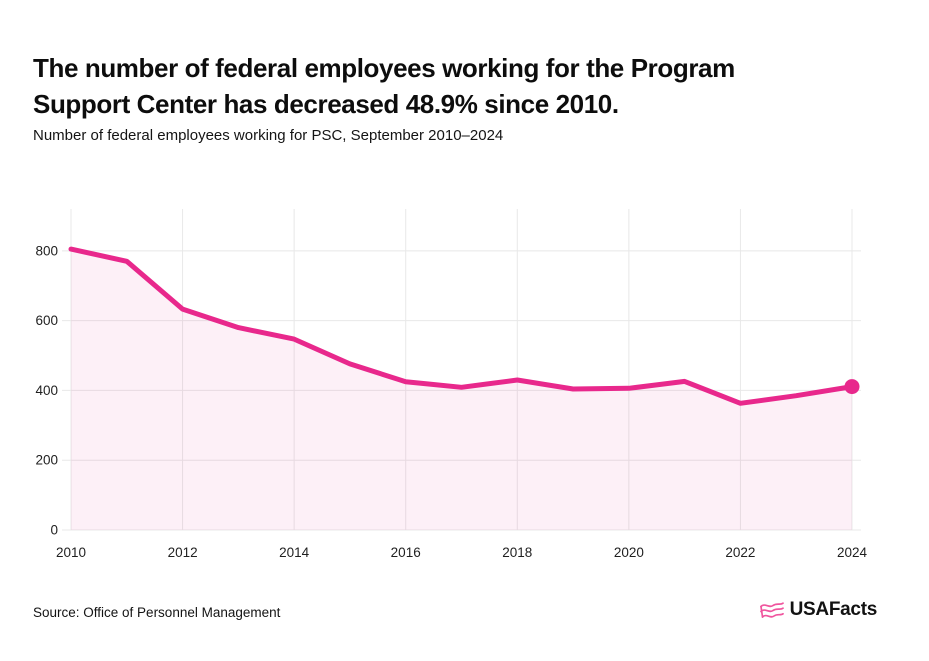 The image size is (929, 661). Describe the element at coordinates (54, 530) in the screenshot. I see `y-axis-label: 0` at that location.